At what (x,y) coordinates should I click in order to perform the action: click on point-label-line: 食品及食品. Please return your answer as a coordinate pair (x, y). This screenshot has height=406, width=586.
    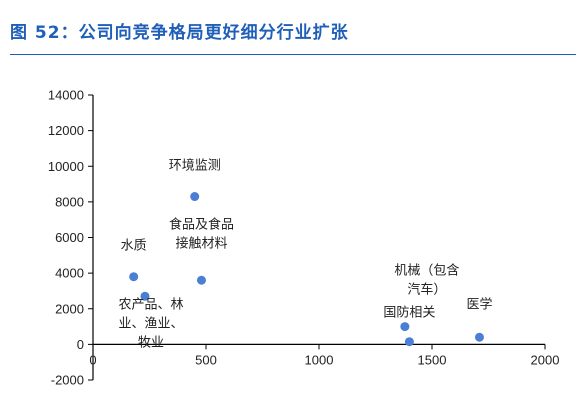
    Looking at the image, I should click on (201, 224).